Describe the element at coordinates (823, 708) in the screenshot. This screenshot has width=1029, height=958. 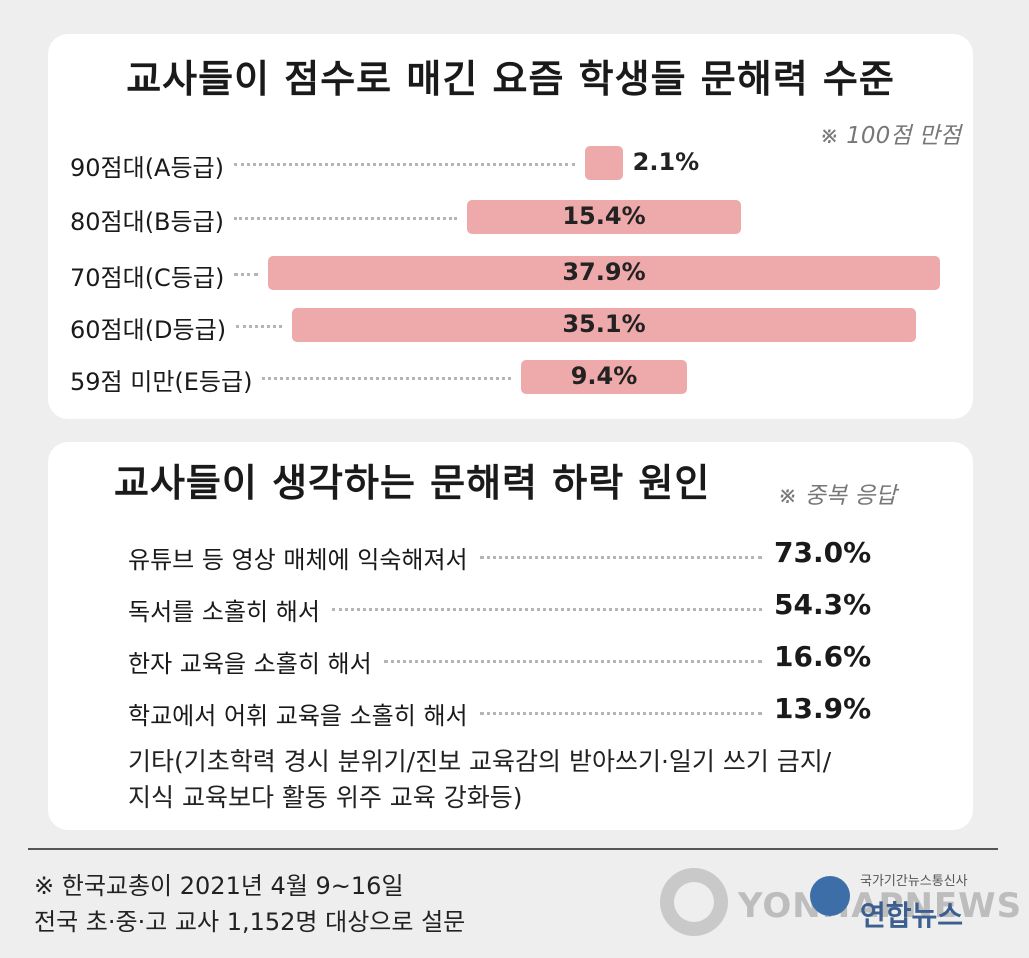
I see `cause-value: 13.9%` at that location.